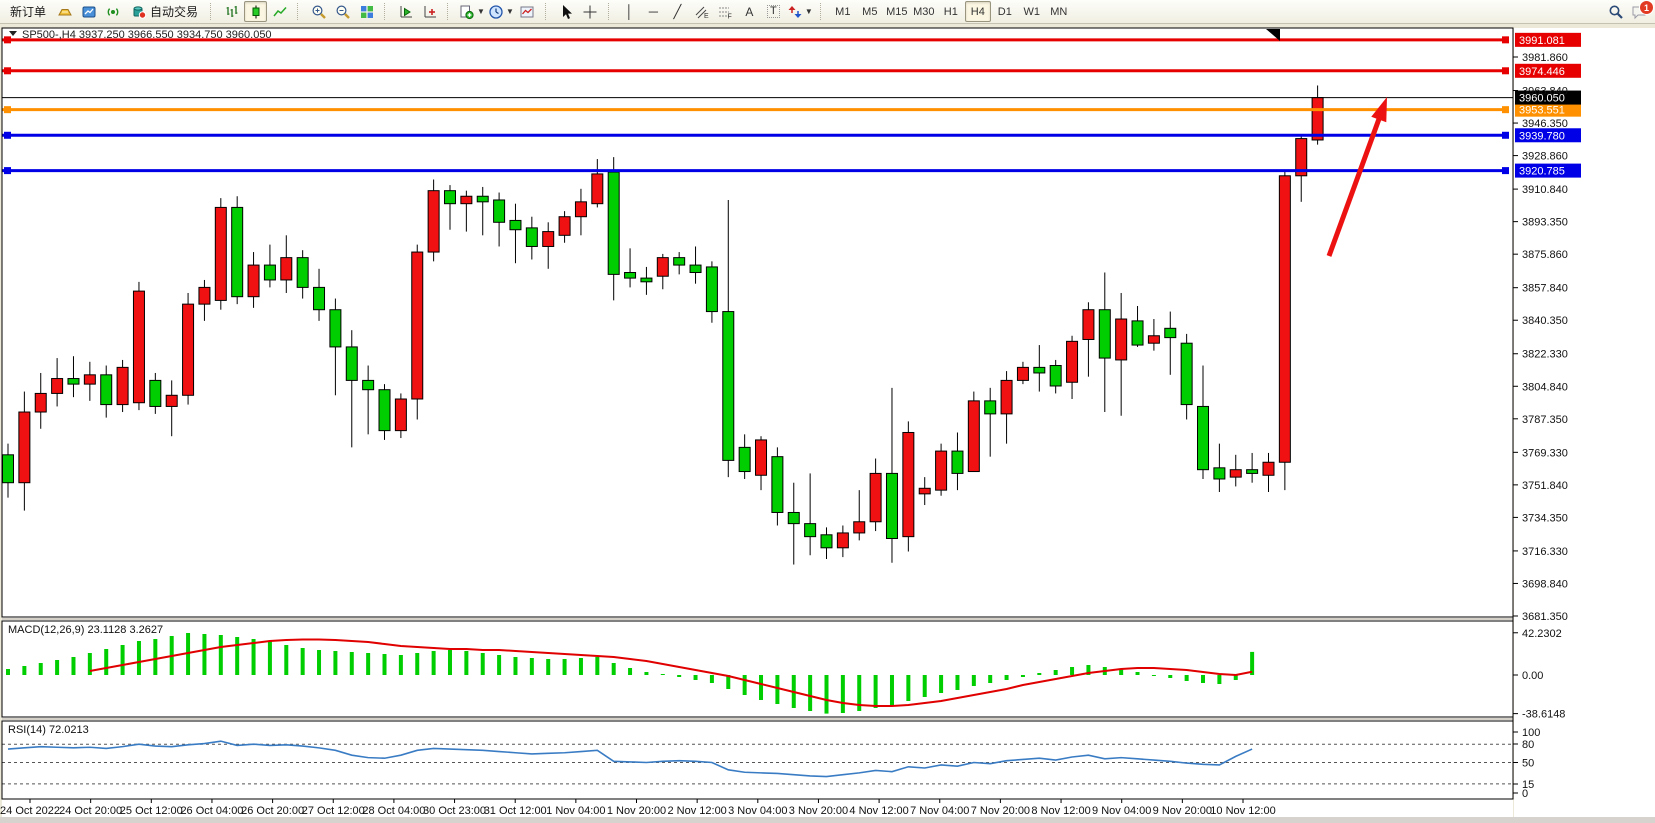 The width and height of the screenshot is (1655, 823). What do you see at coordinates (112, 11) in the screenshot?
I see `signals-button` at bounding box center [112, 11].